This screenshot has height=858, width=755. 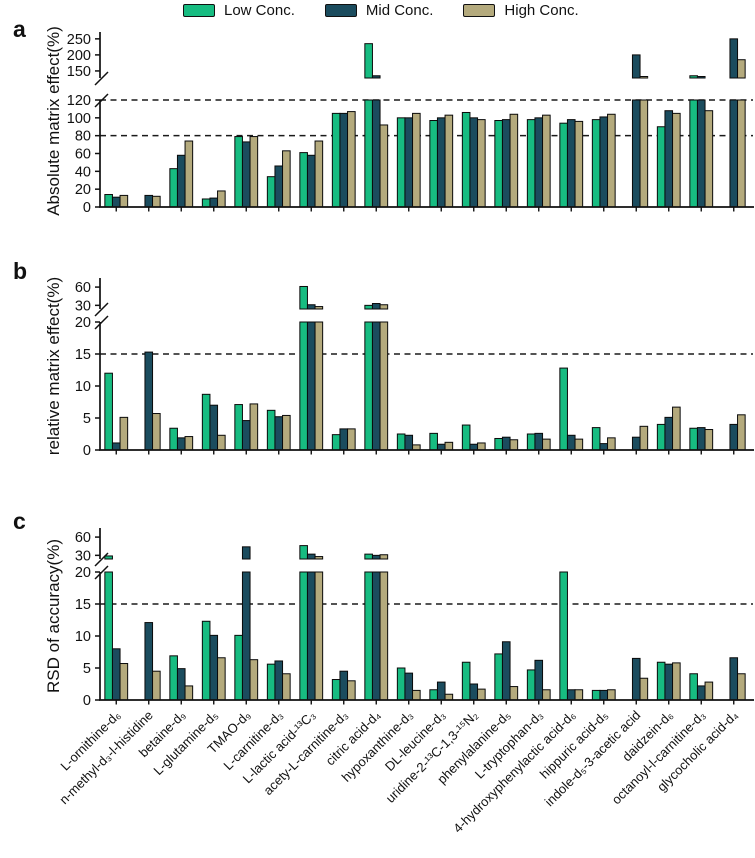 I want to click on panel-letter-a: a, so click(x=19, y=29).